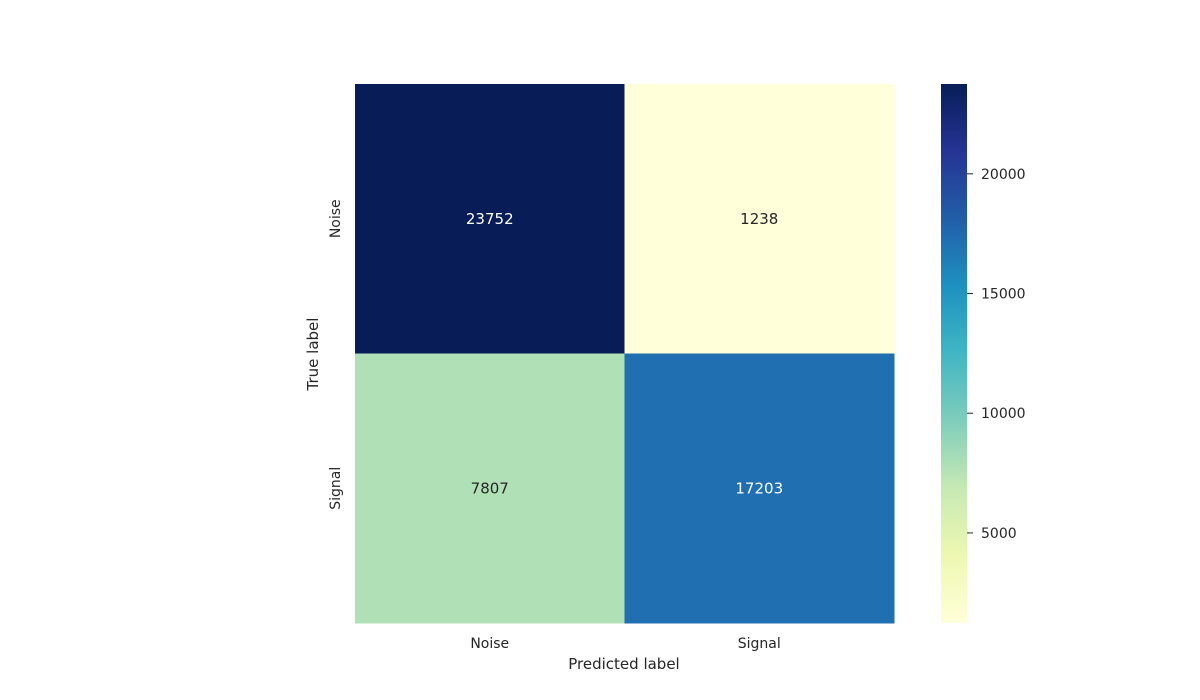  Describe the element at coordinates (1003, 414) in the screenshot. I see `colorbar-tick-label: 10000` at that location.